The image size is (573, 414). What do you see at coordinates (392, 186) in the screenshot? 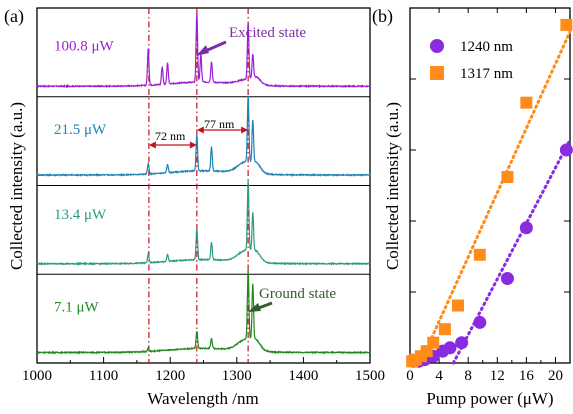
I see `panel-b-y-axis-title: Collected intensity (a.u.)` at bounding box center [392, 186].